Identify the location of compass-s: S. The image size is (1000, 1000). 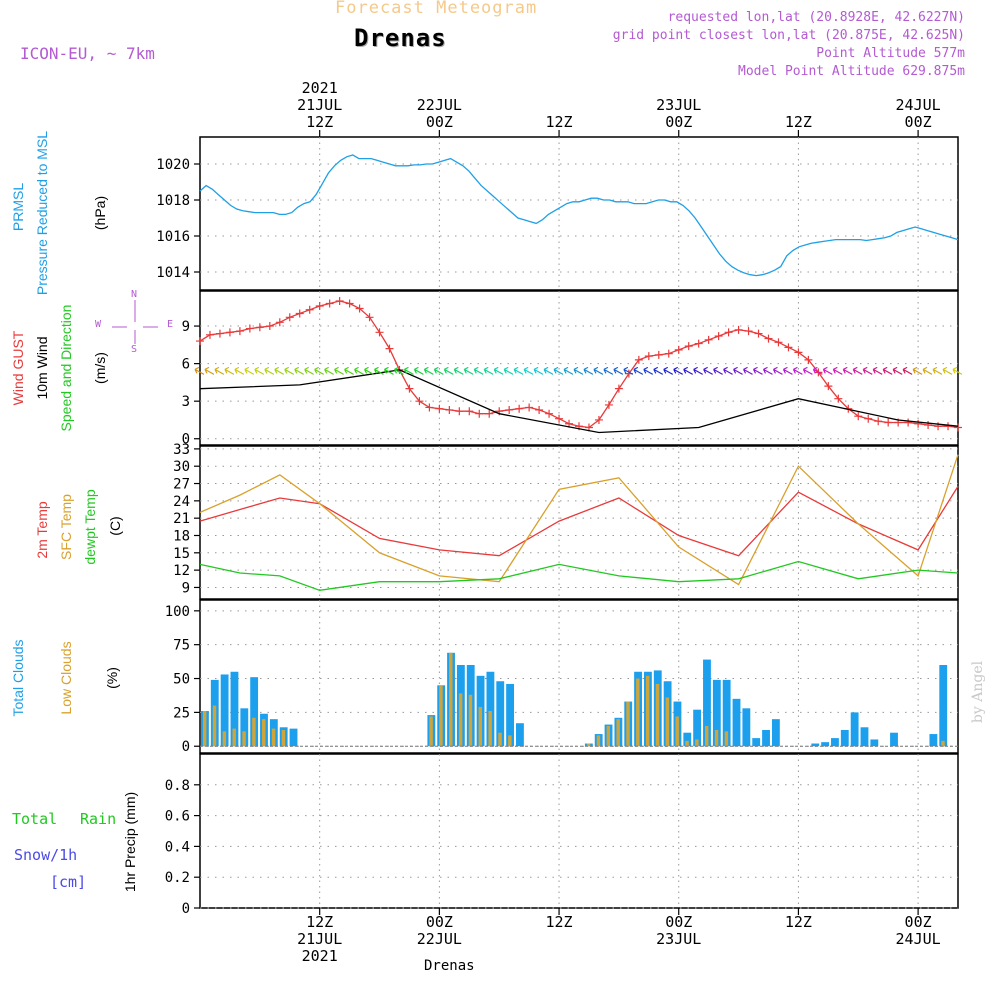
(134, 349).